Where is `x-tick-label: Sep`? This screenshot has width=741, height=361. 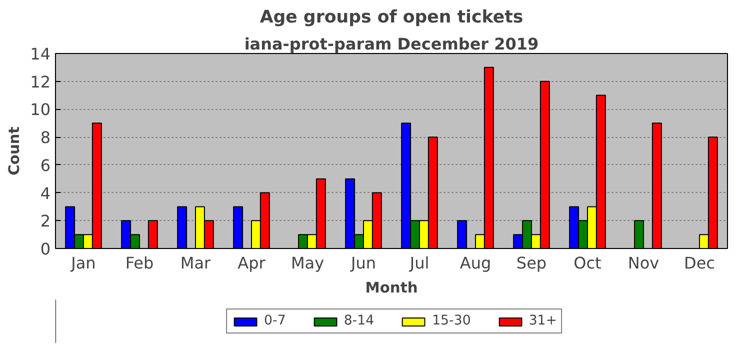
x-tick-label: Sep is located at coordinates (531, 263).